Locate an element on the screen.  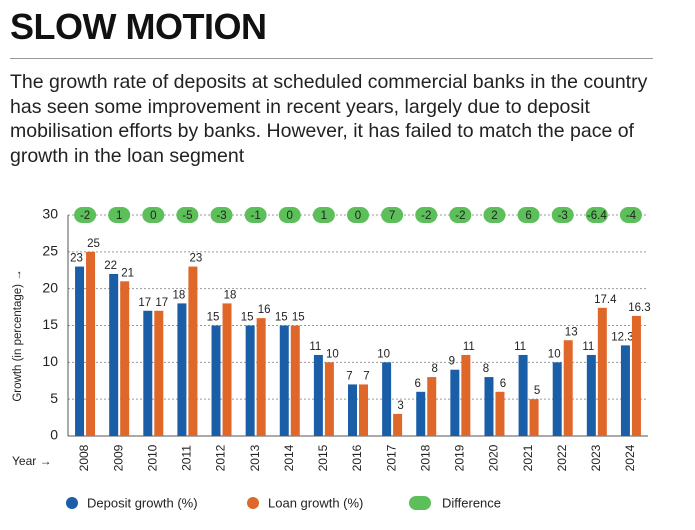
y-tick-label: 15 is located at coordinates (50, 324).